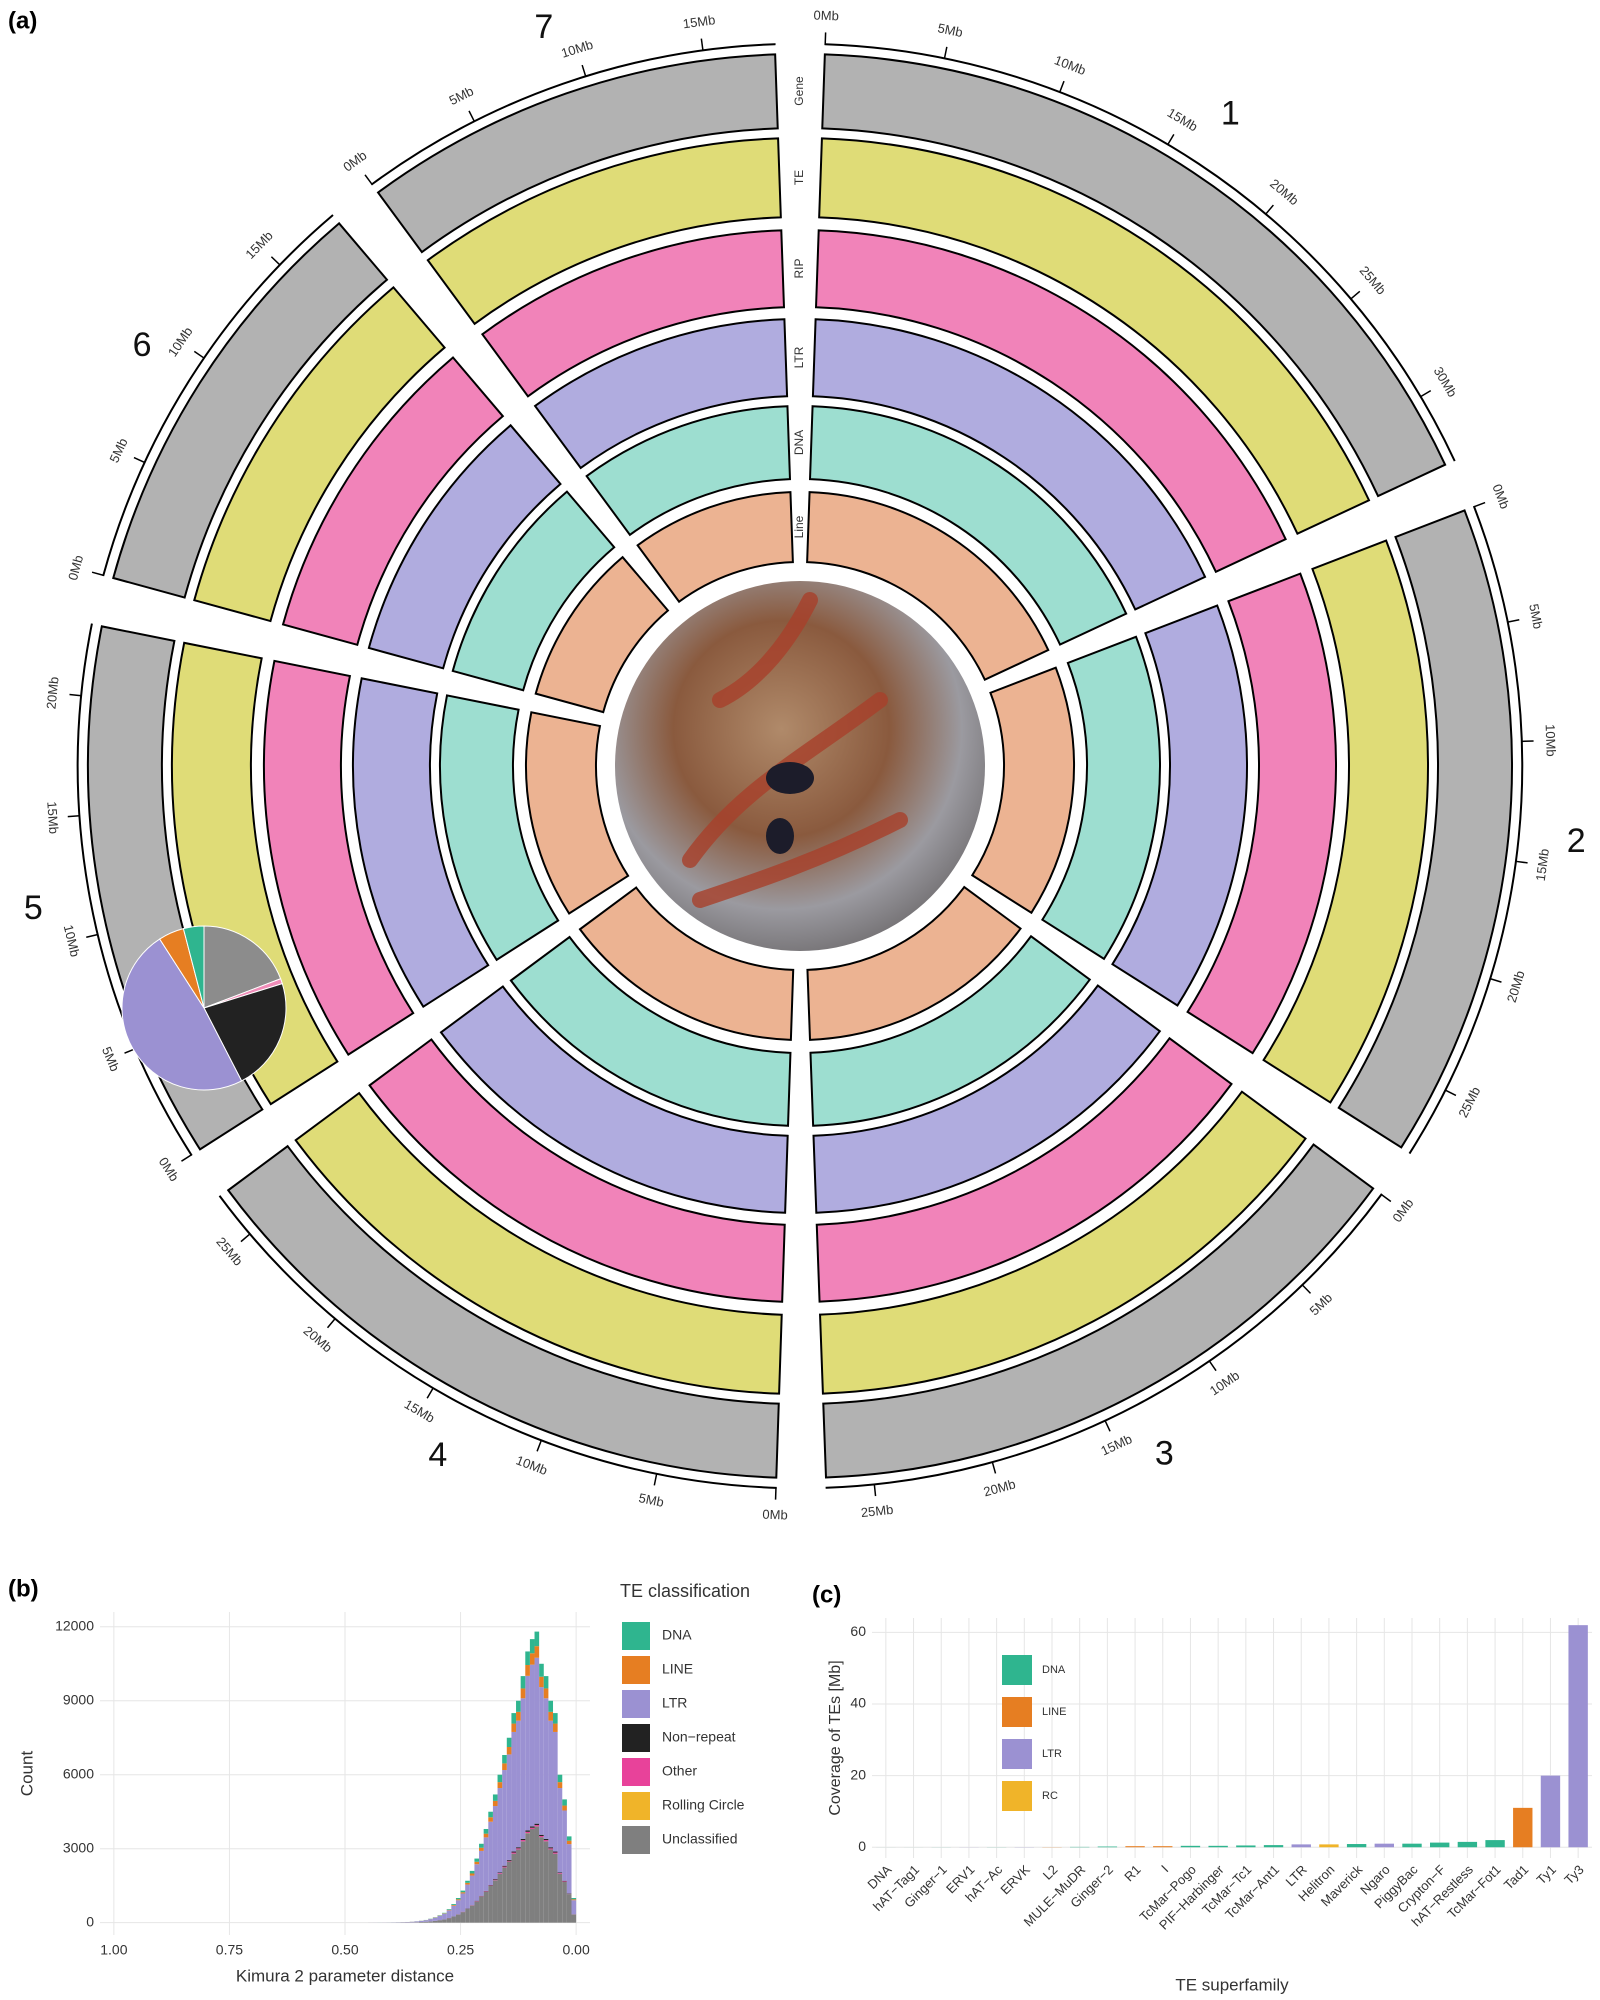  What do you see at coordinates (699, 1839) in the screenshot?
I see `legend-label: Unclassified` at bounding box center [699, 1839].